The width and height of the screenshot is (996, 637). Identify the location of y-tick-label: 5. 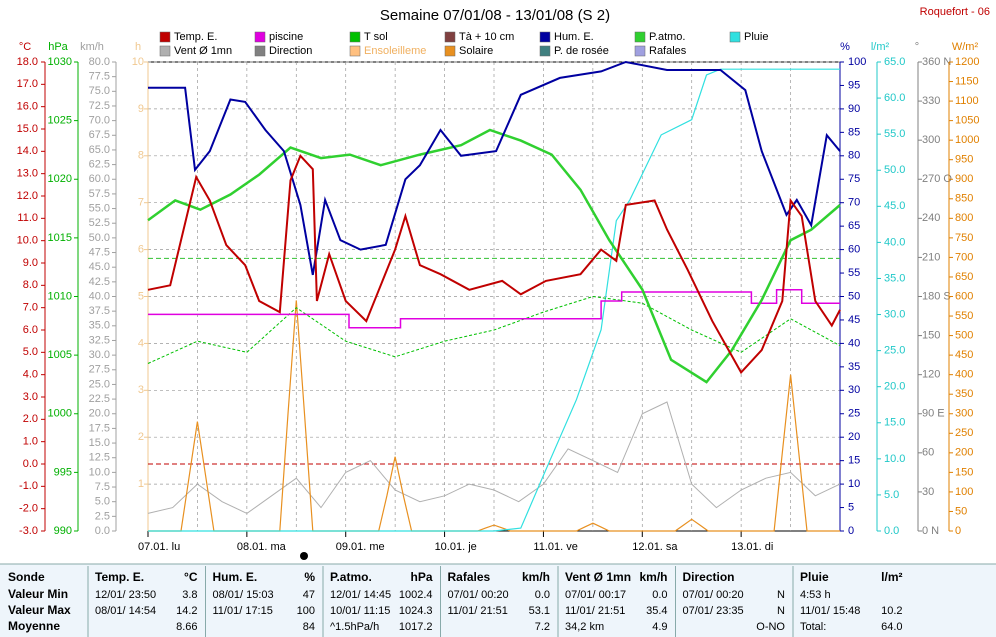
(141, 296).